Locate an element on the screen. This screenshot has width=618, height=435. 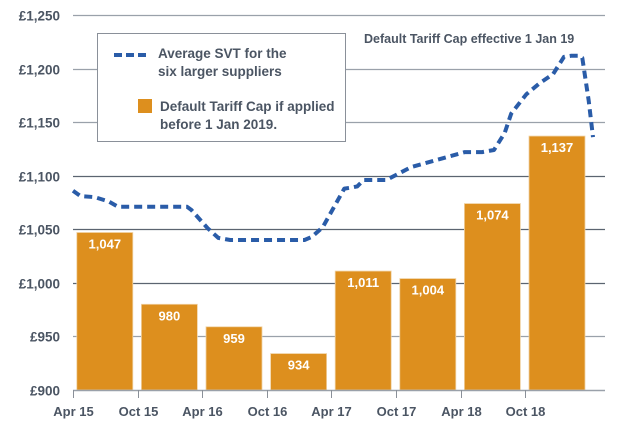
bar-data-label: 1,011 is located at coordinates (363, 282).